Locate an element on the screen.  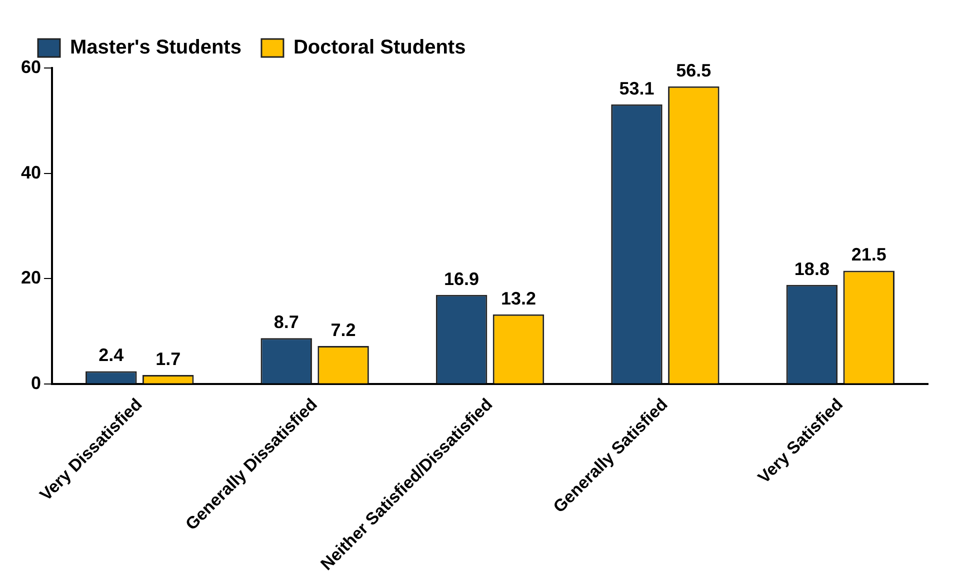
data-label: 8.7 is located at coordinates (286, 322).